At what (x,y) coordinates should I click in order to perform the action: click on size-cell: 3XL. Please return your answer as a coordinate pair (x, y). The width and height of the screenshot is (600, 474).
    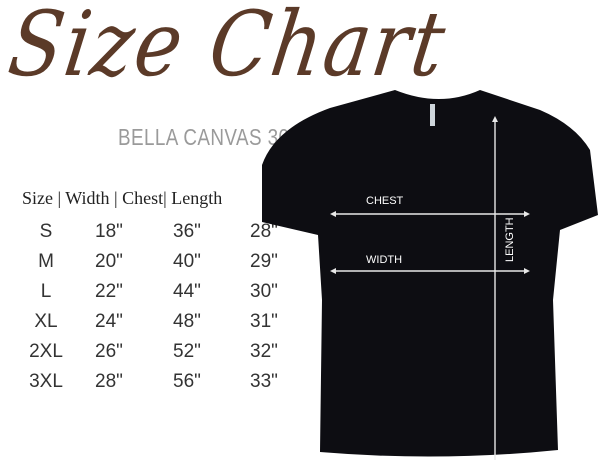
    Looking at the image, I should click on (46, 381).